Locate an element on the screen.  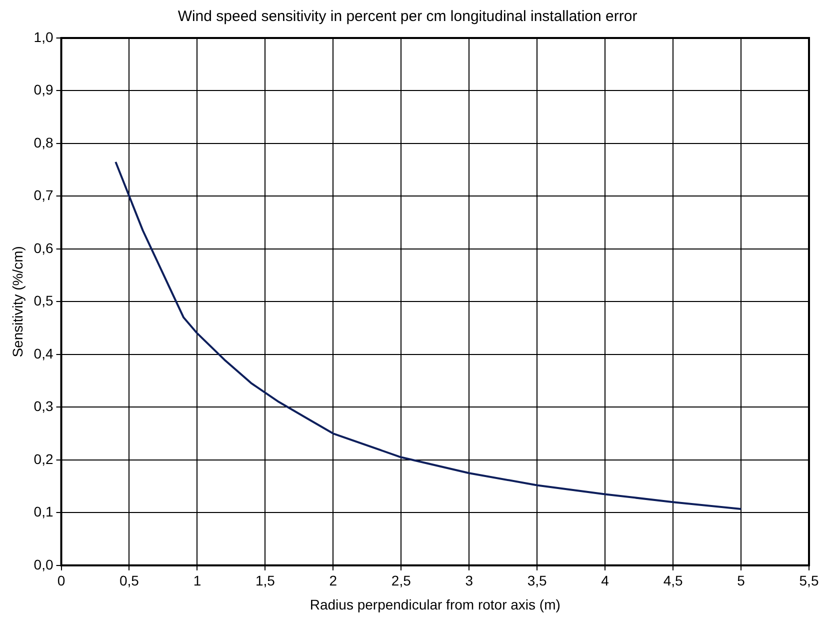
x-tick-label: 3 is located at coordinates (469, 580).